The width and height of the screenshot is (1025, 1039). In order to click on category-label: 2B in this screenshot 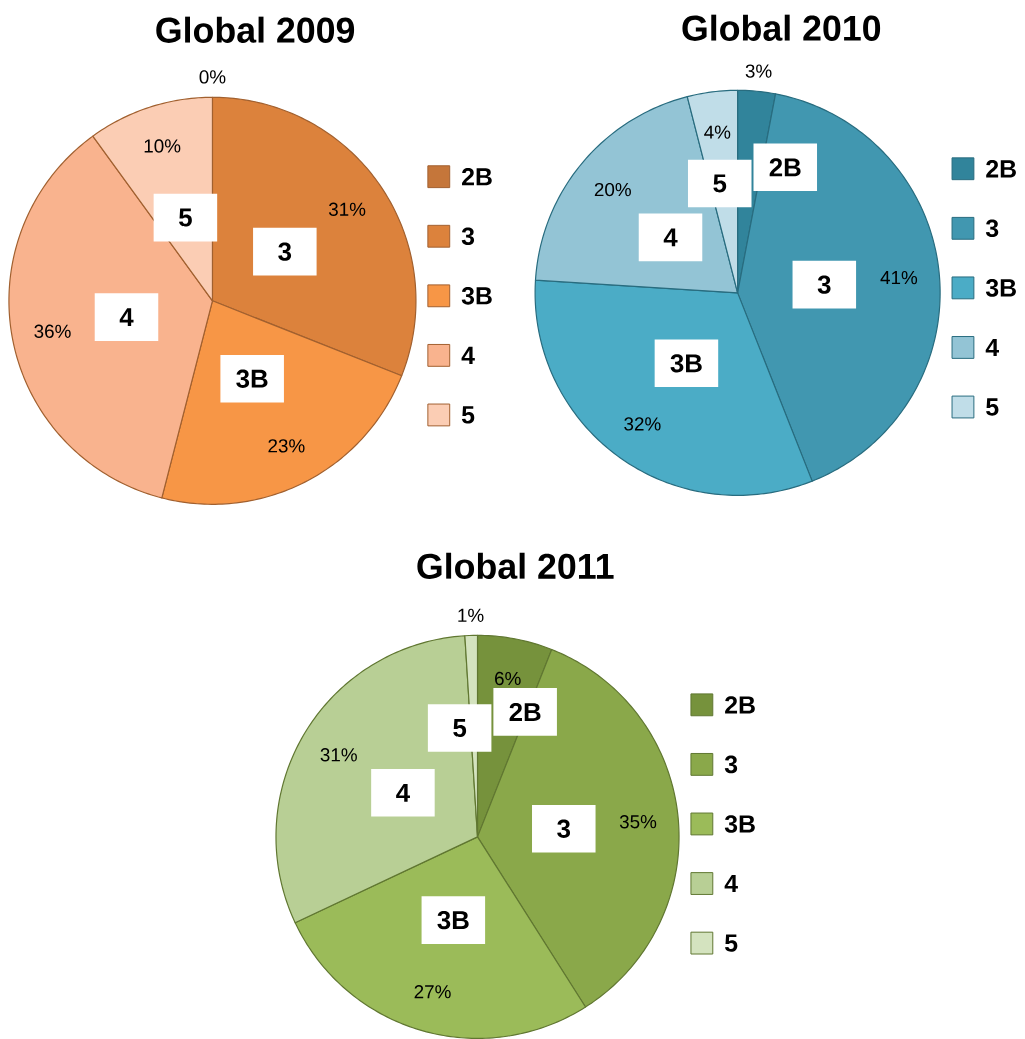, I will do `click(785, 167)`.